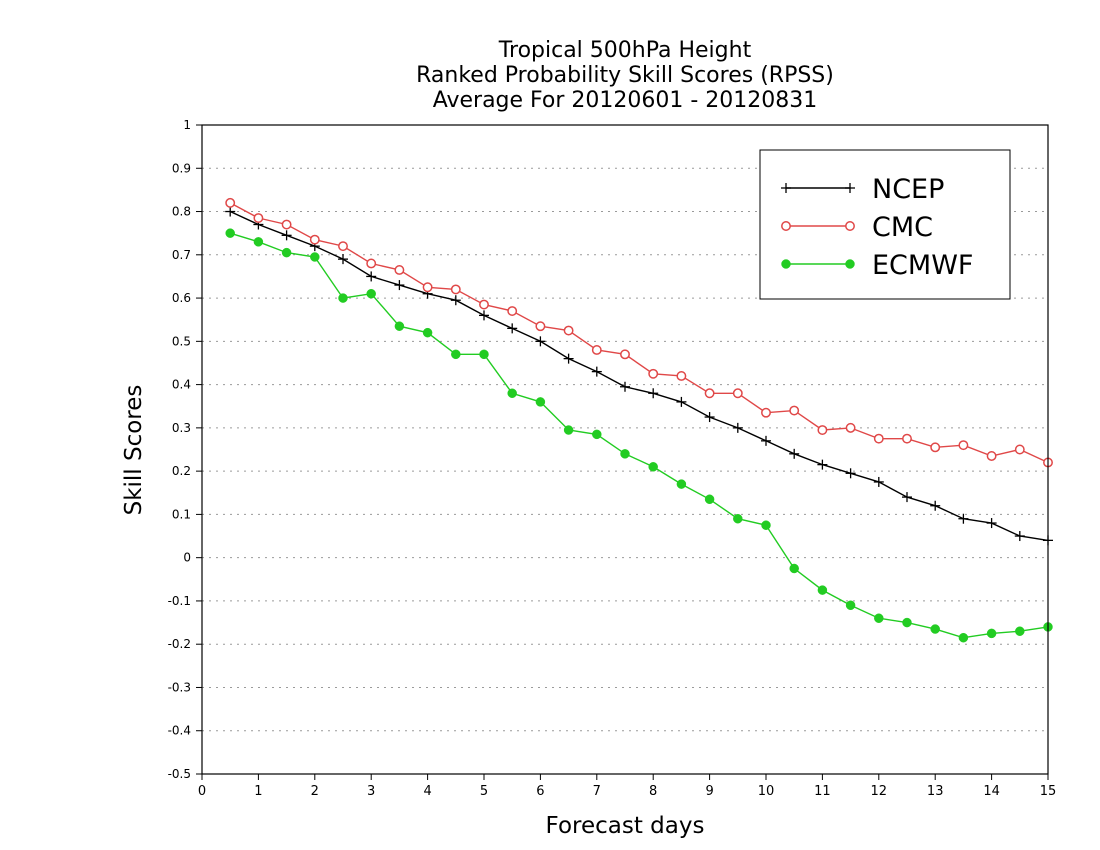 The width and height of the screenshot is (1100, 850). Describe the element at coordinates (862, 189) in the screenshot. I see `legend-entry-ncep: NCEP` at that location.